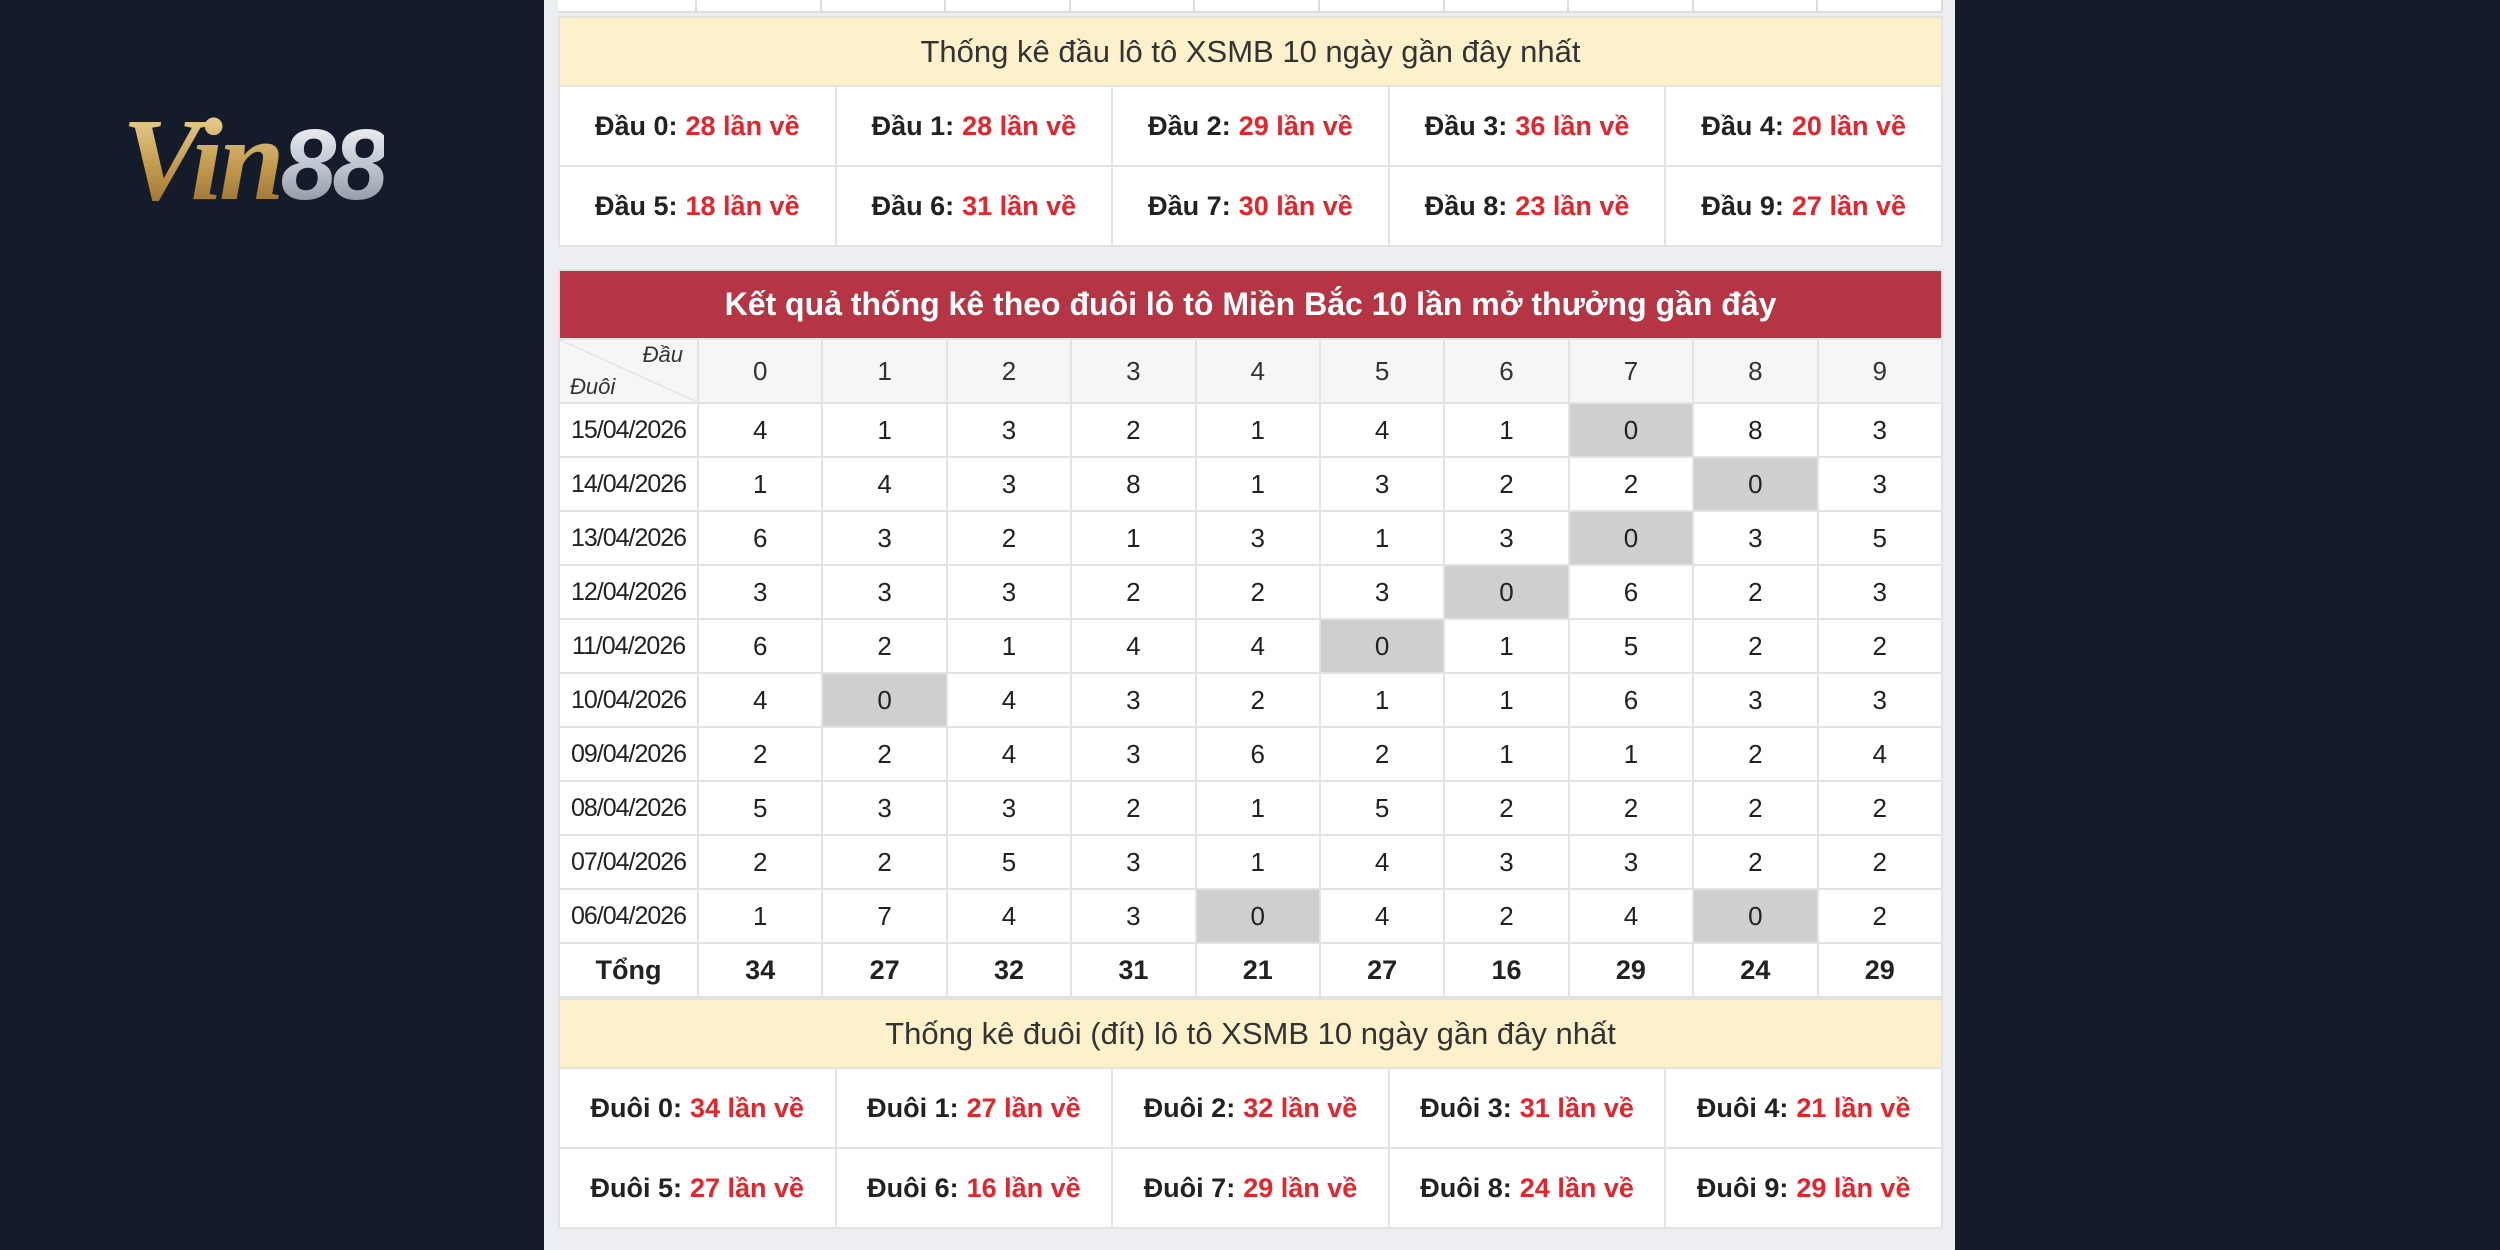  What do you see at coordinates (1251, 592) in the screenshot?
I see `data-row: 12/04/2026 3 3 3 2 2 3 0 6 2 3` at bounding box center [1251, 592].